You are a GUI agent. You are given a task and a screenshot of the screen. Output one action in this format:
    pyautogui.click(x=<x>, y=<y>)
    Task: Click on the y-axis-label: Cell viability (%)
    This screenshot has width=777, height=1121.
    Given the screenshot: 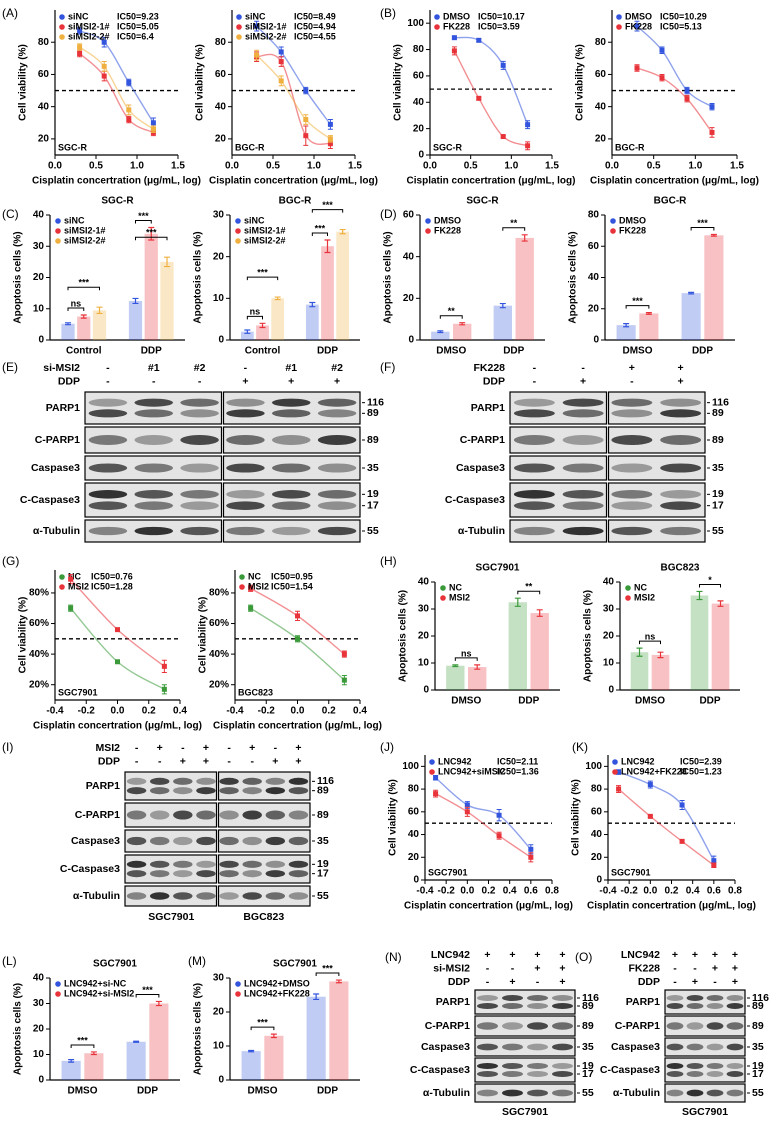 What is the action you would take?
    pyautogui.click(x=23, y=635)
    